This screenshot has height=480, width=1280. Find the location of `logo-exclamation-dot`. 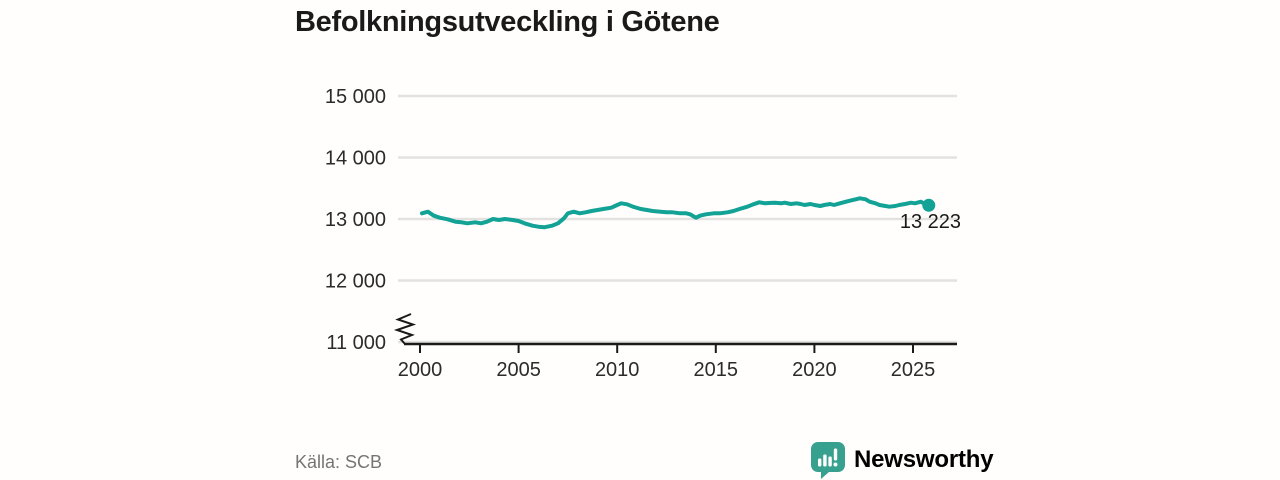

logo-exclamation-dot is located at coordinates (835, 464).